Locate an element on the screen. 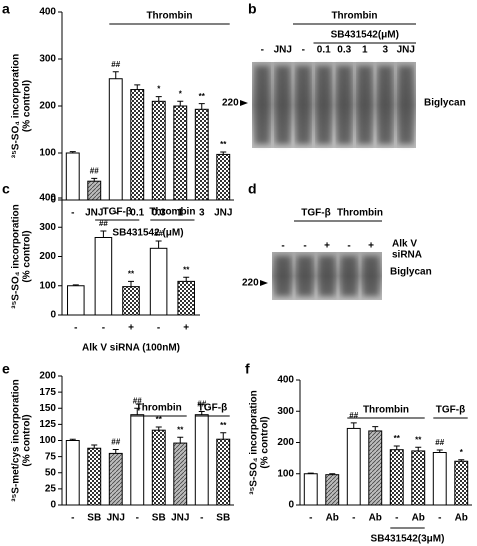 The image size is (477, 546). y-tick-label: 400 is located at coordinates (47, 12).